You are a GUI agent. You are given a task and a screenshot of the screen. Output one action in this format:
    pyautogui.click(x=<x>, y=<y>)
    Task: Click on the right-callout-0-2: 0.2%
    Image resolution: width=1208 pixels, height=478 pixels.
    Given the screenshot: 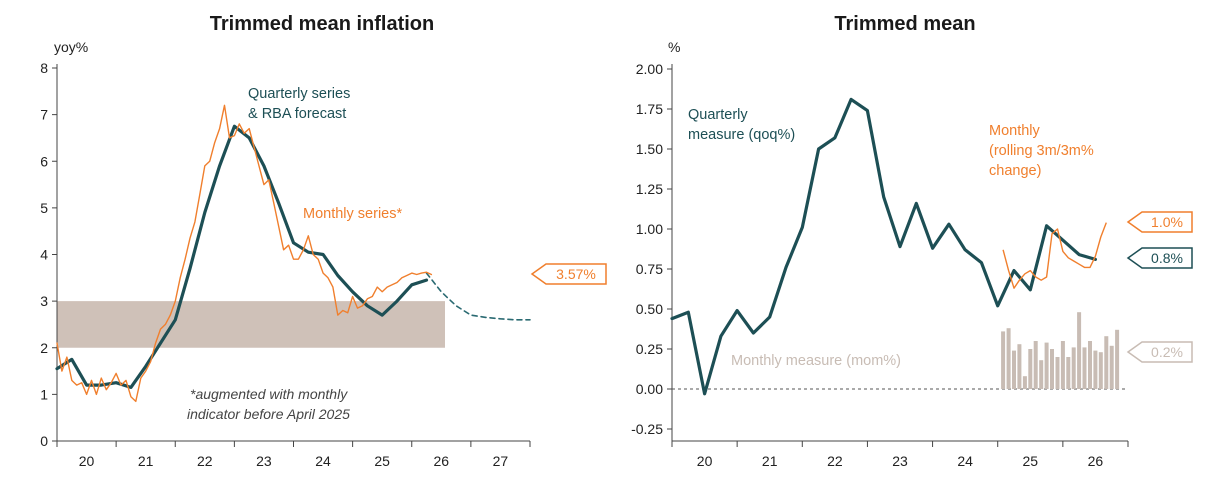 What is the action you would take?
    pyautogui.click(x=1159, y=352)
    